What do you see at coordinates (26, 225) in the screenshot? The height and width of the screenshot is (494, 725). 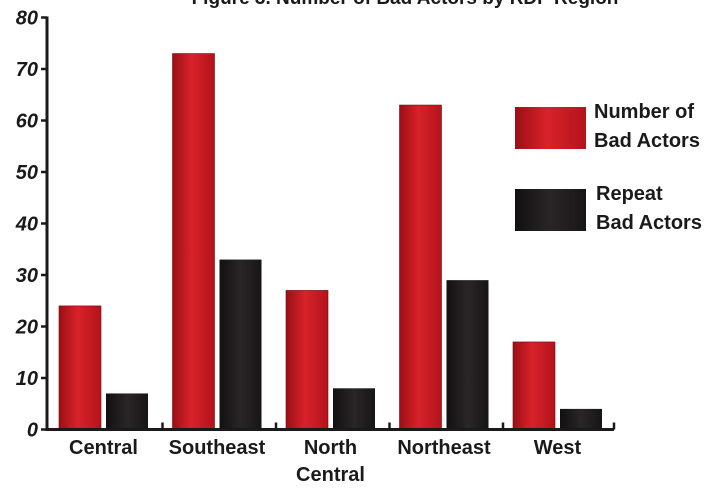 I see `y-tick-label: 40` at bounding box center [26, 225].